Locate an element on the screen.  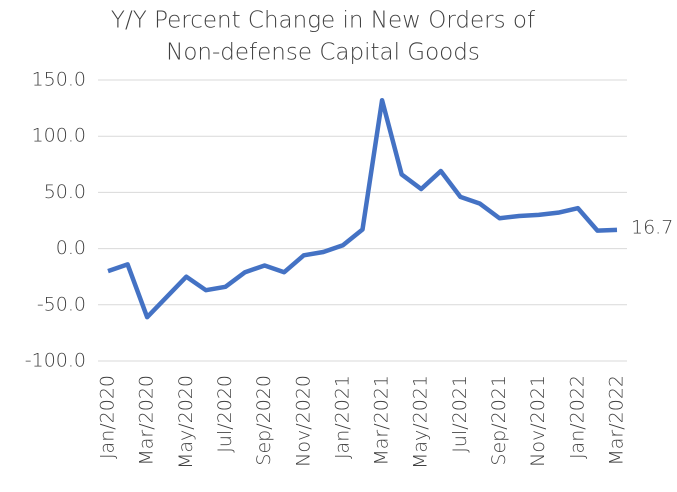
x-tick-label: May/2020 is located at coordinates (186, 422).